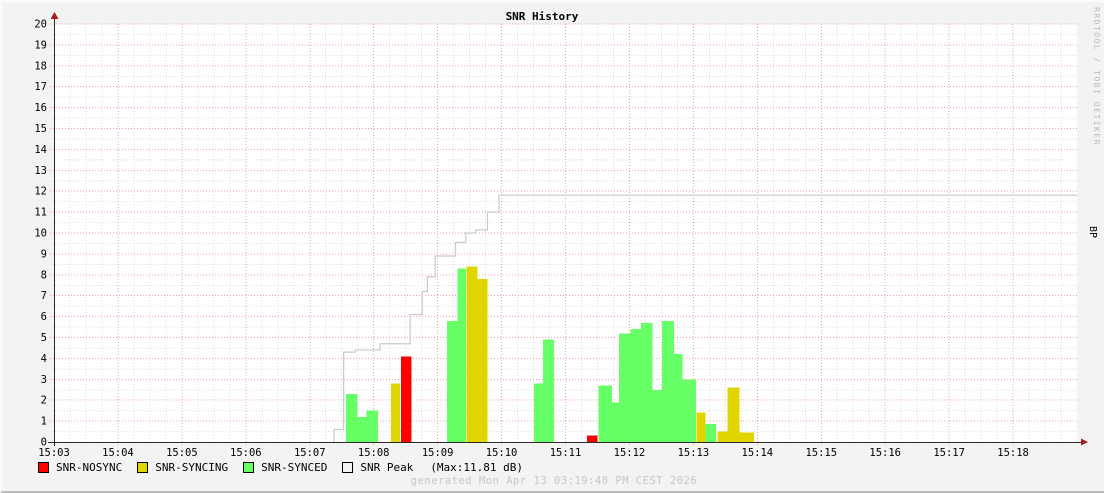 This screenshot has height=493, width=1104. Describe the element at coordinates (40, 87) in the screenshot. I see `svg-text: 17` at that location.